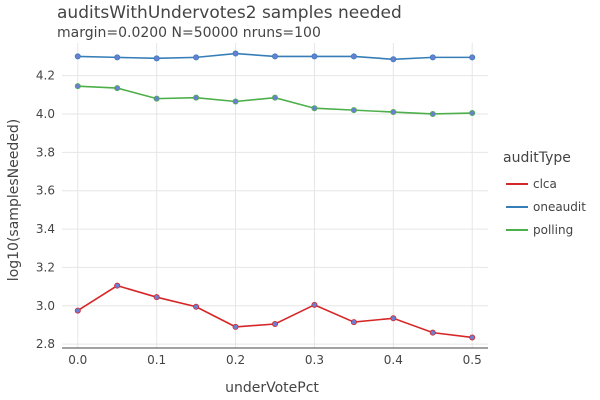  Describe the element at coordinates (272, 388) in the screenshot. I see `x-axis-title: underVotePct` at that location.